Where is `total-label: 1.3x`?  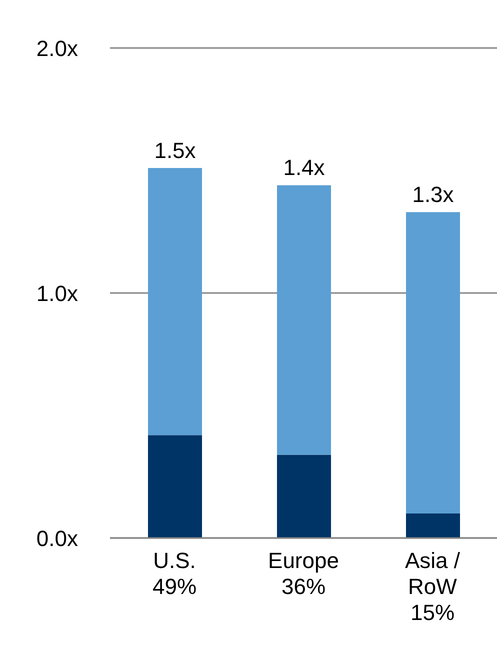 total-label: 1.3x is located at coordinates (433, 195).